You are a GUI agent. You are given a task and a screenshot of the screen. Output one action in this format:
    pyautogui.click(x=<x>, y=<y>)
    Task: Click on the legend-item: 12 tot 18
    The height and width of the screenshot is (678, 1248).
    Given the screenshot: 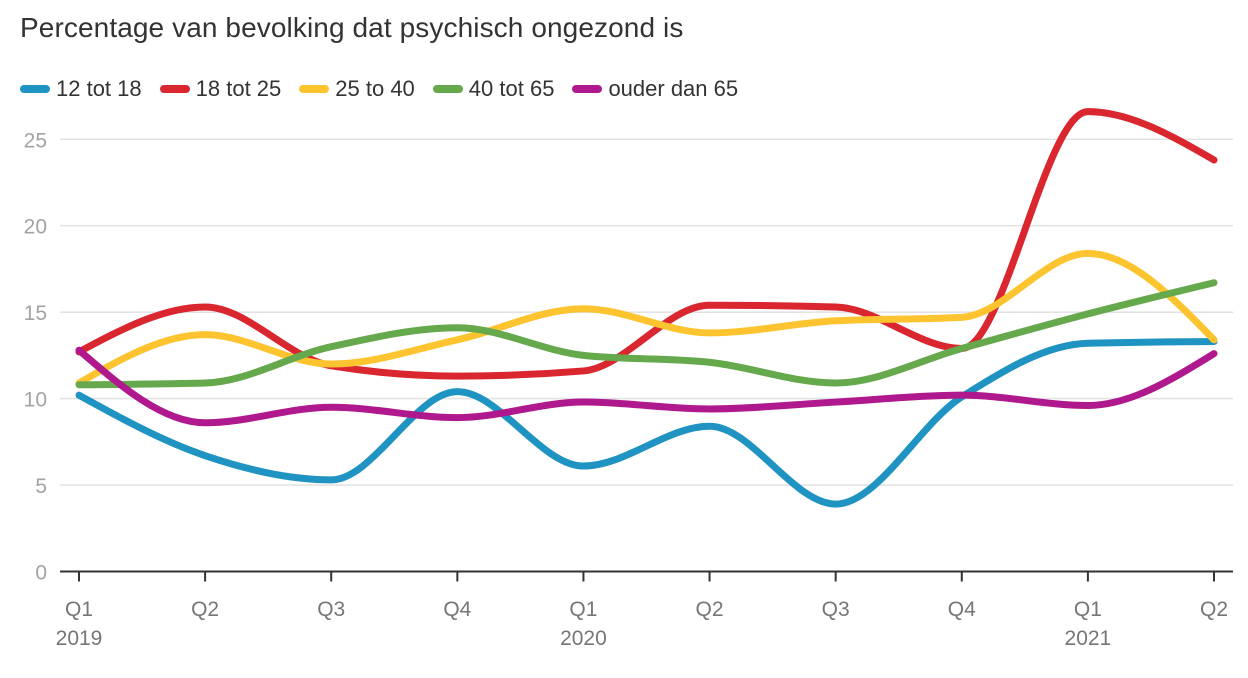 What is the action you would take?
    pyautogui.click(x=81, y=89)
    